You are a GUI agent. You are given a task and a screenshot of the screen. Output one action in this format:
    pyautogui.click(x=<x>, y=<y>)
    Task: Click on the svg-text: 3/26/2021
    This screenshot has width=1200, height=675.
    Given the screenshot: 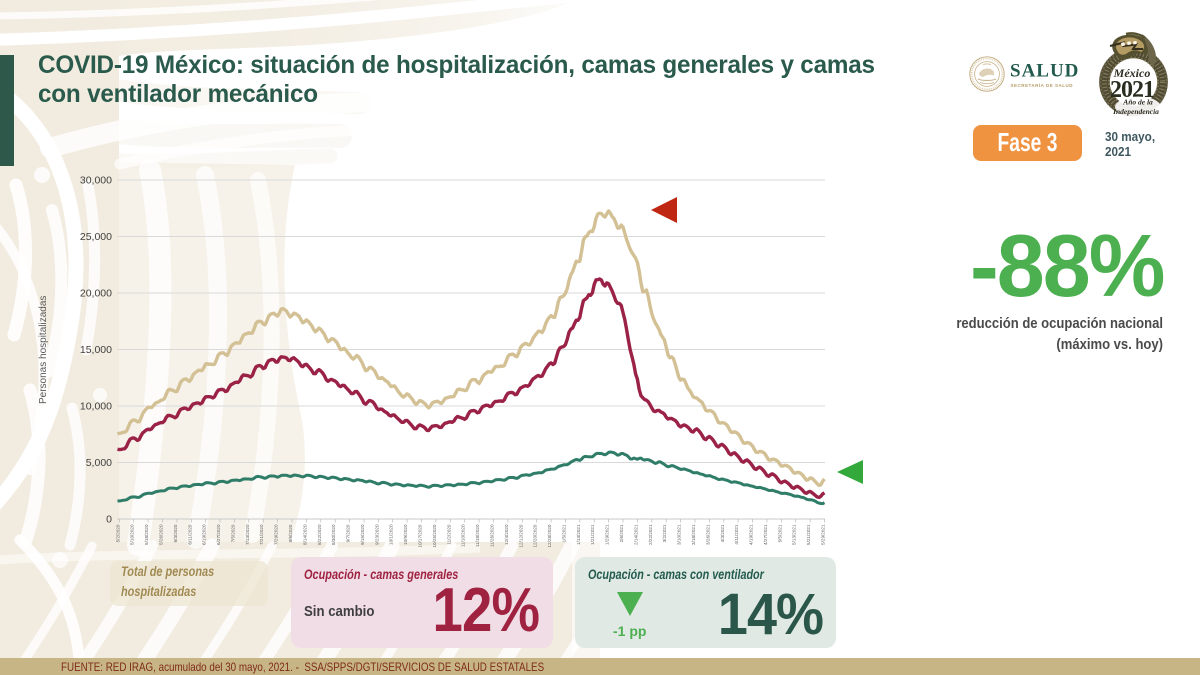 What is the action you would take?
    pyautogui.click(x=707, y=534)
    